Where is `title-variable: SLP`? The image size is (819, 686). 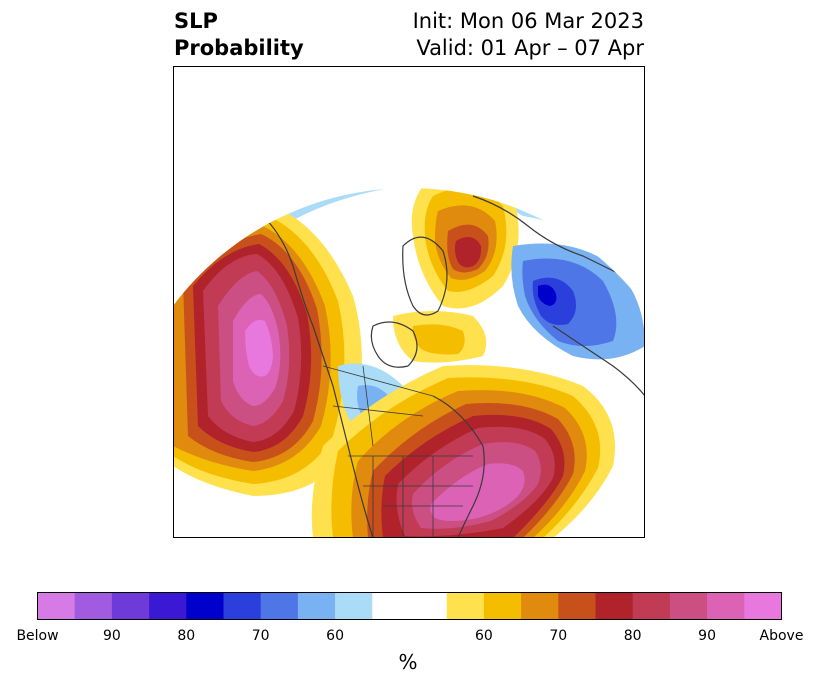
title-variable: SLP is located at coordinates (196, 21).